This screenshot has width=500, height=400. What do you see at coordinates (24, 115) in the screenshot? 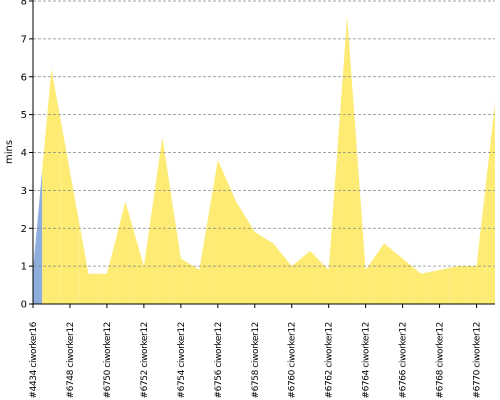
I see `y-tick-label: 5` at bounding box center [24, 115].